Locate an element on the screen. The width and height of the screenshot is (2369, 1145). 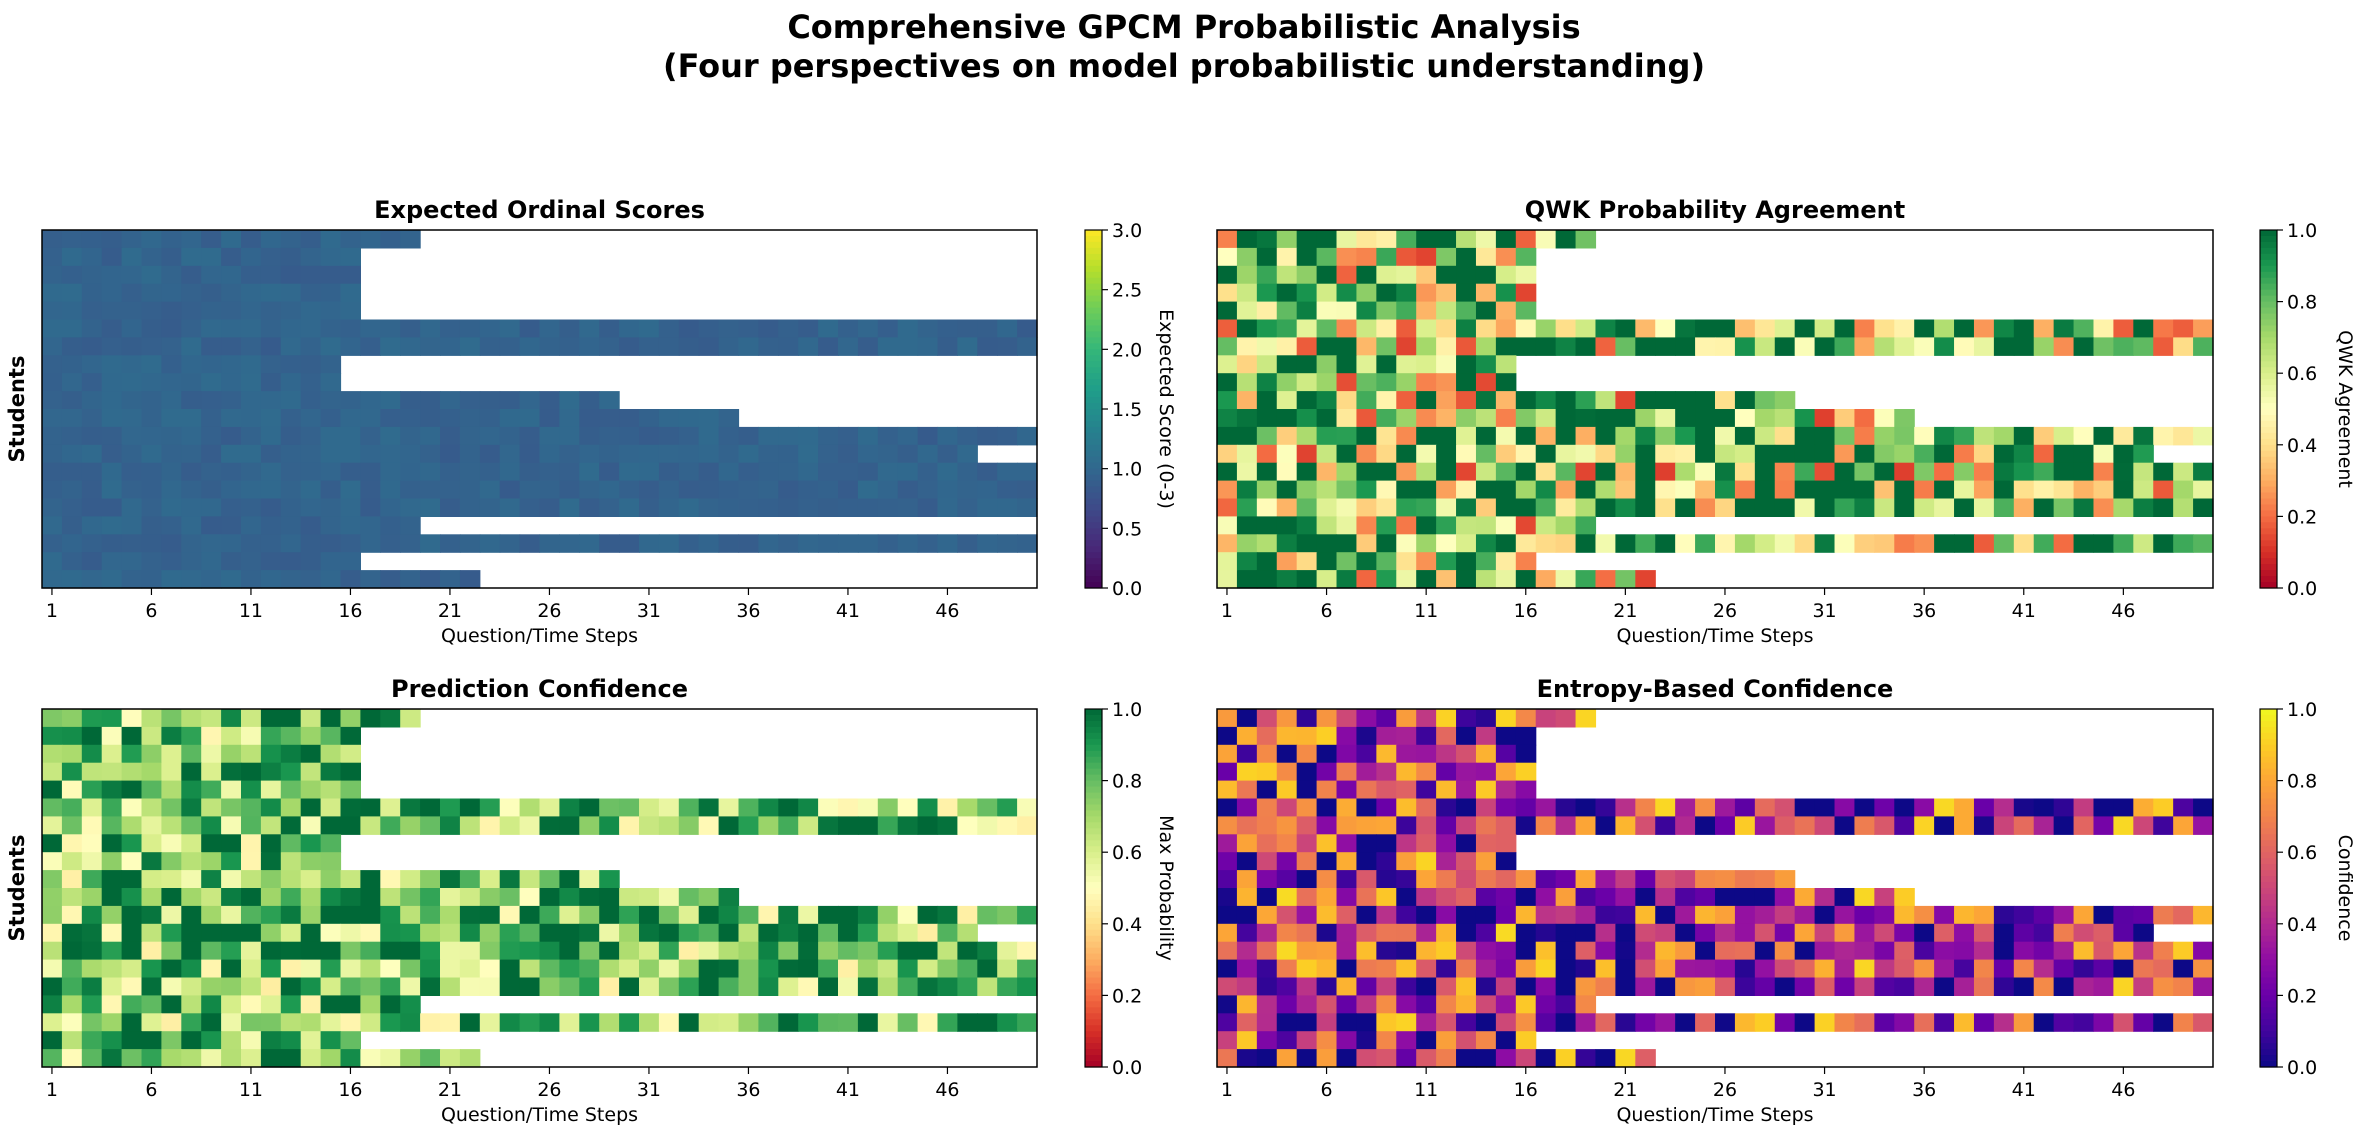
plot-frame is located at coordinates (539, 888).